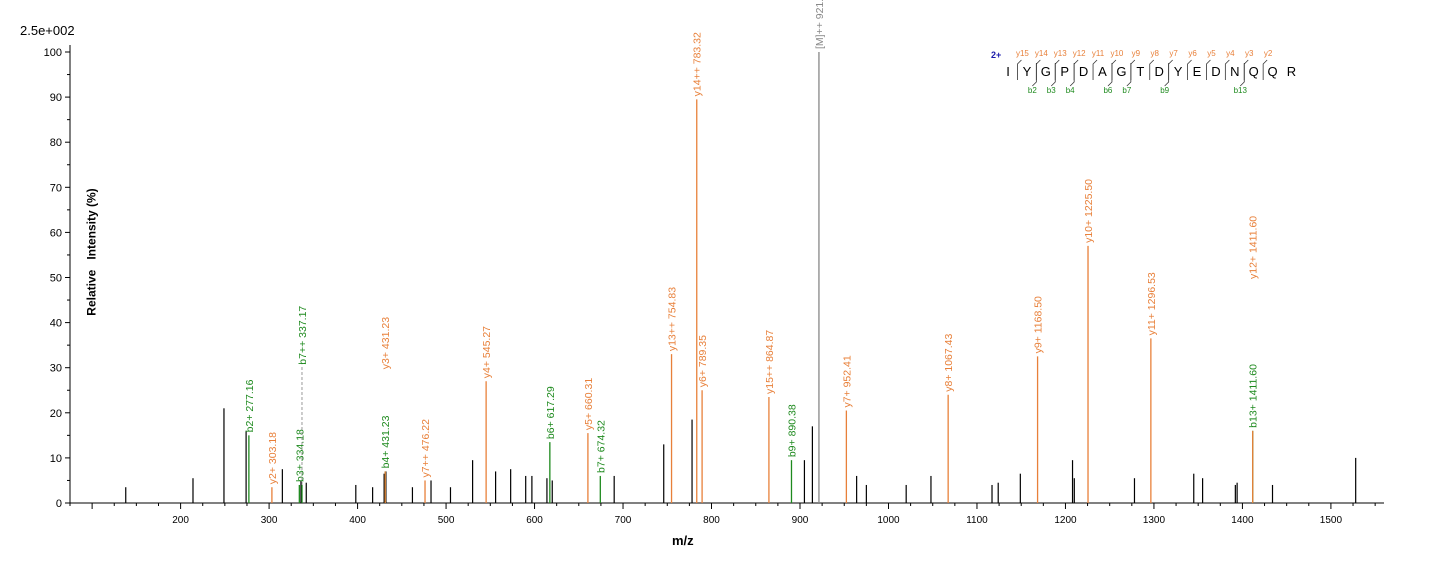 The image size is (1436, 562). I want to click on peak-label: b13+ 1411.60, so click(1254, 396).